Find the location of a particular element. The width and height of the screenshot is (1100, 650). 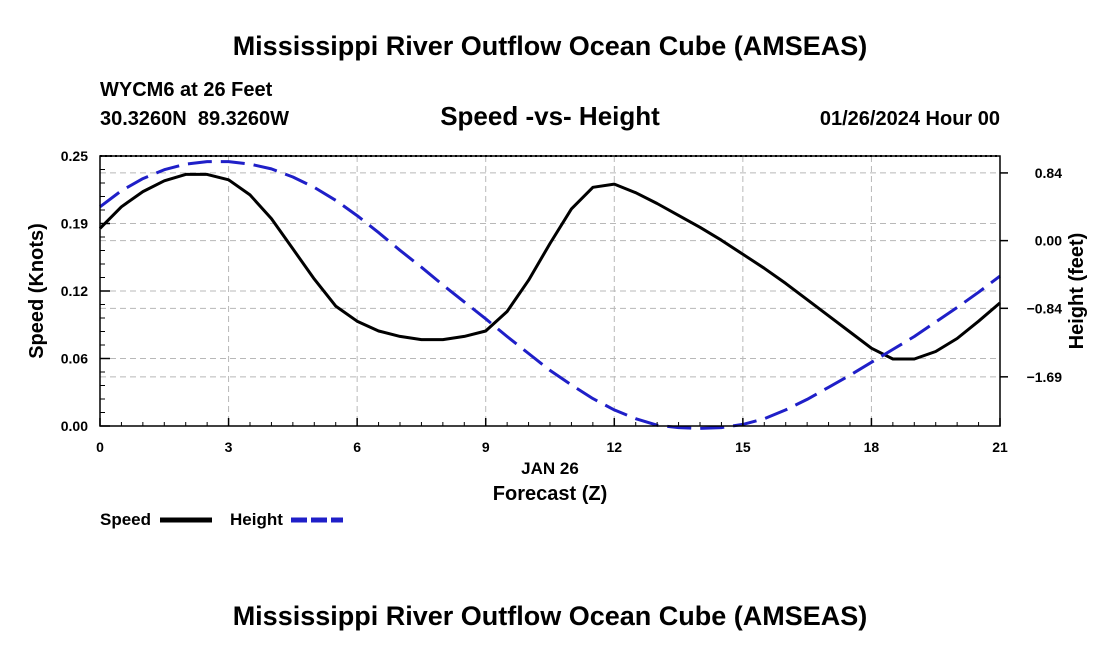

legend: Speed Height is located at coordinates (221, 519).